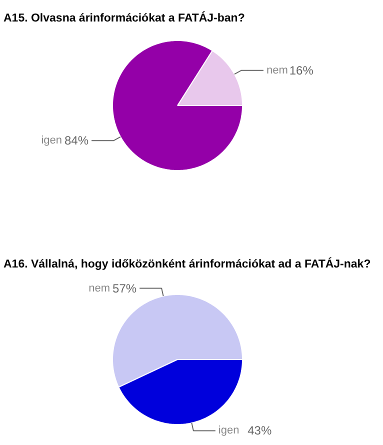 The image size is (383, 445). Describe the element at coordinates (260, 431) in the screenshot. I see `data-label: 43%` at that location.